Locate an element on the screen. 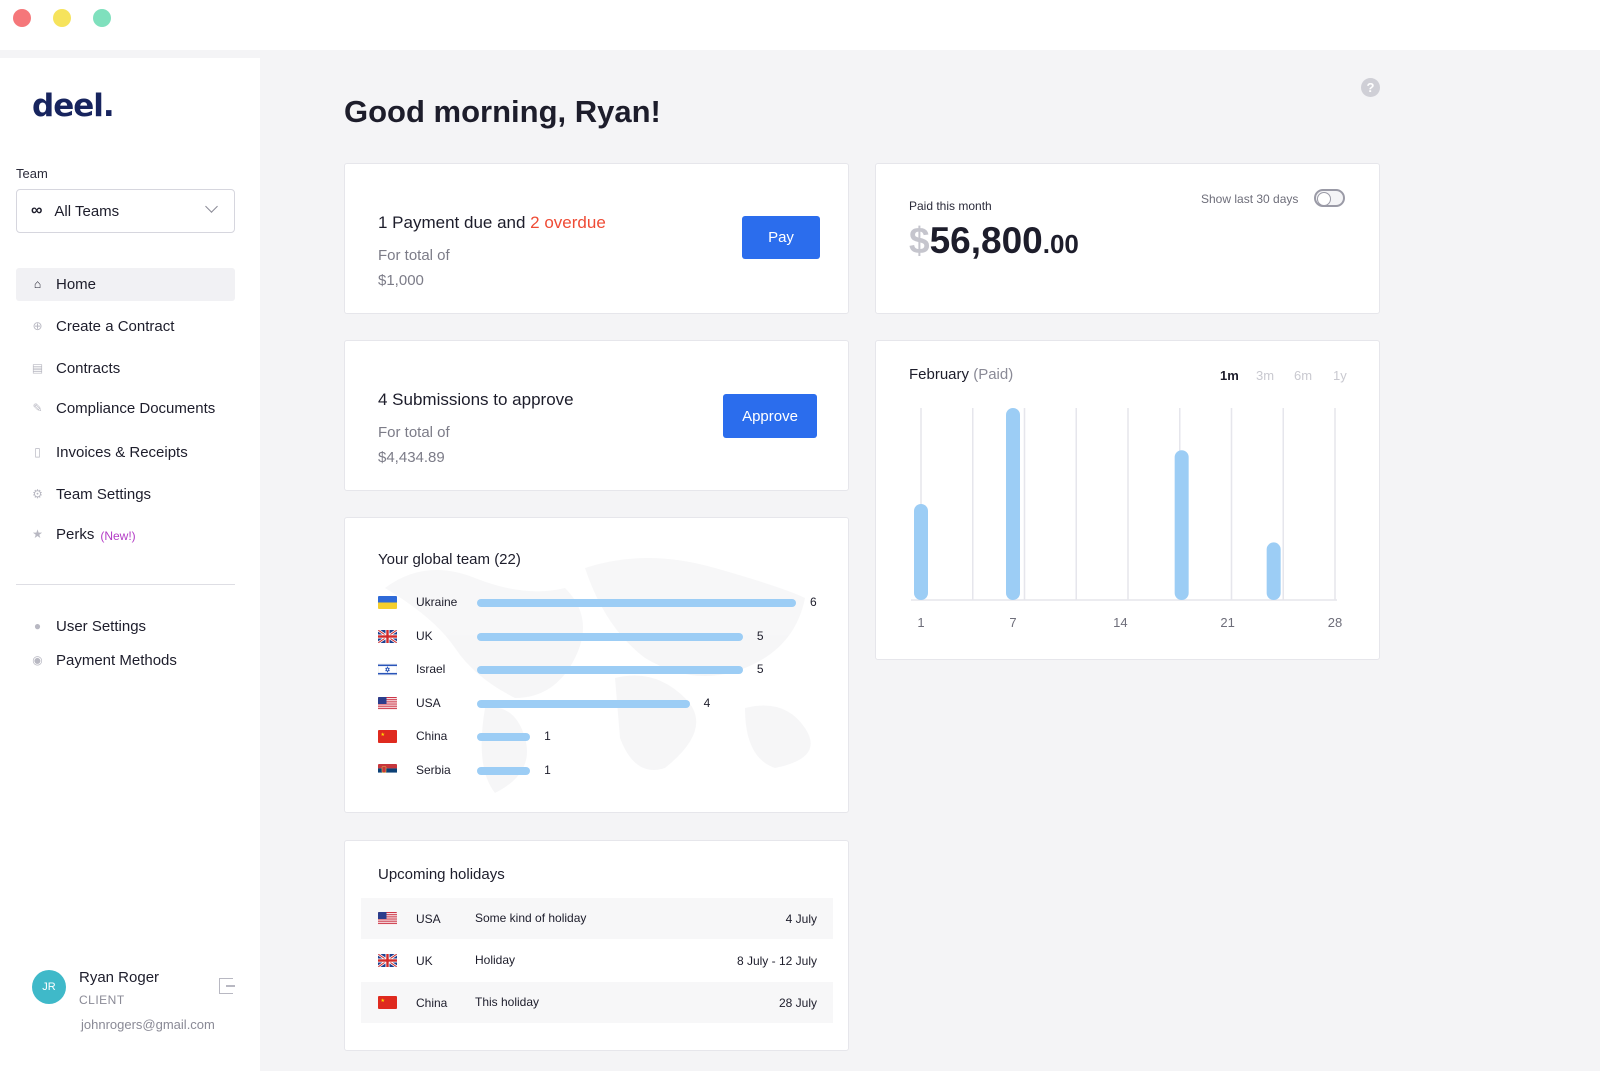 This screenshot has height=1071, width=1600. home-icon: ⌂ is located at coordinates (37, 284).